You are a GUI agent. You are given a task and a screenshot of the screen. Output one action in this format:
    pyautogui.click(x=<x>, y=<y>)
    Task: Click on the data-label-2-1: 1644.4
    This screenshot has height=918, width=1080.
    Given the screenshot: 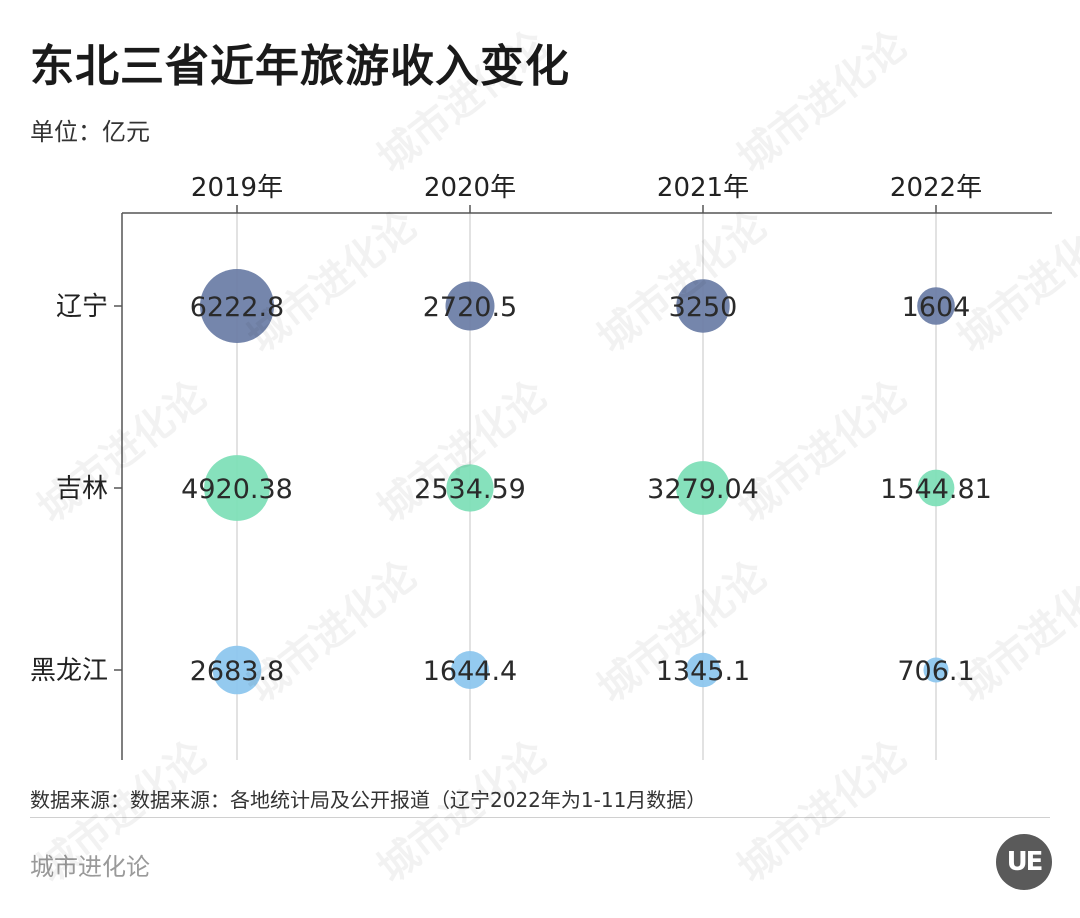 What is the action you would take?
    pyautogui.click(x=470, y=671)
    